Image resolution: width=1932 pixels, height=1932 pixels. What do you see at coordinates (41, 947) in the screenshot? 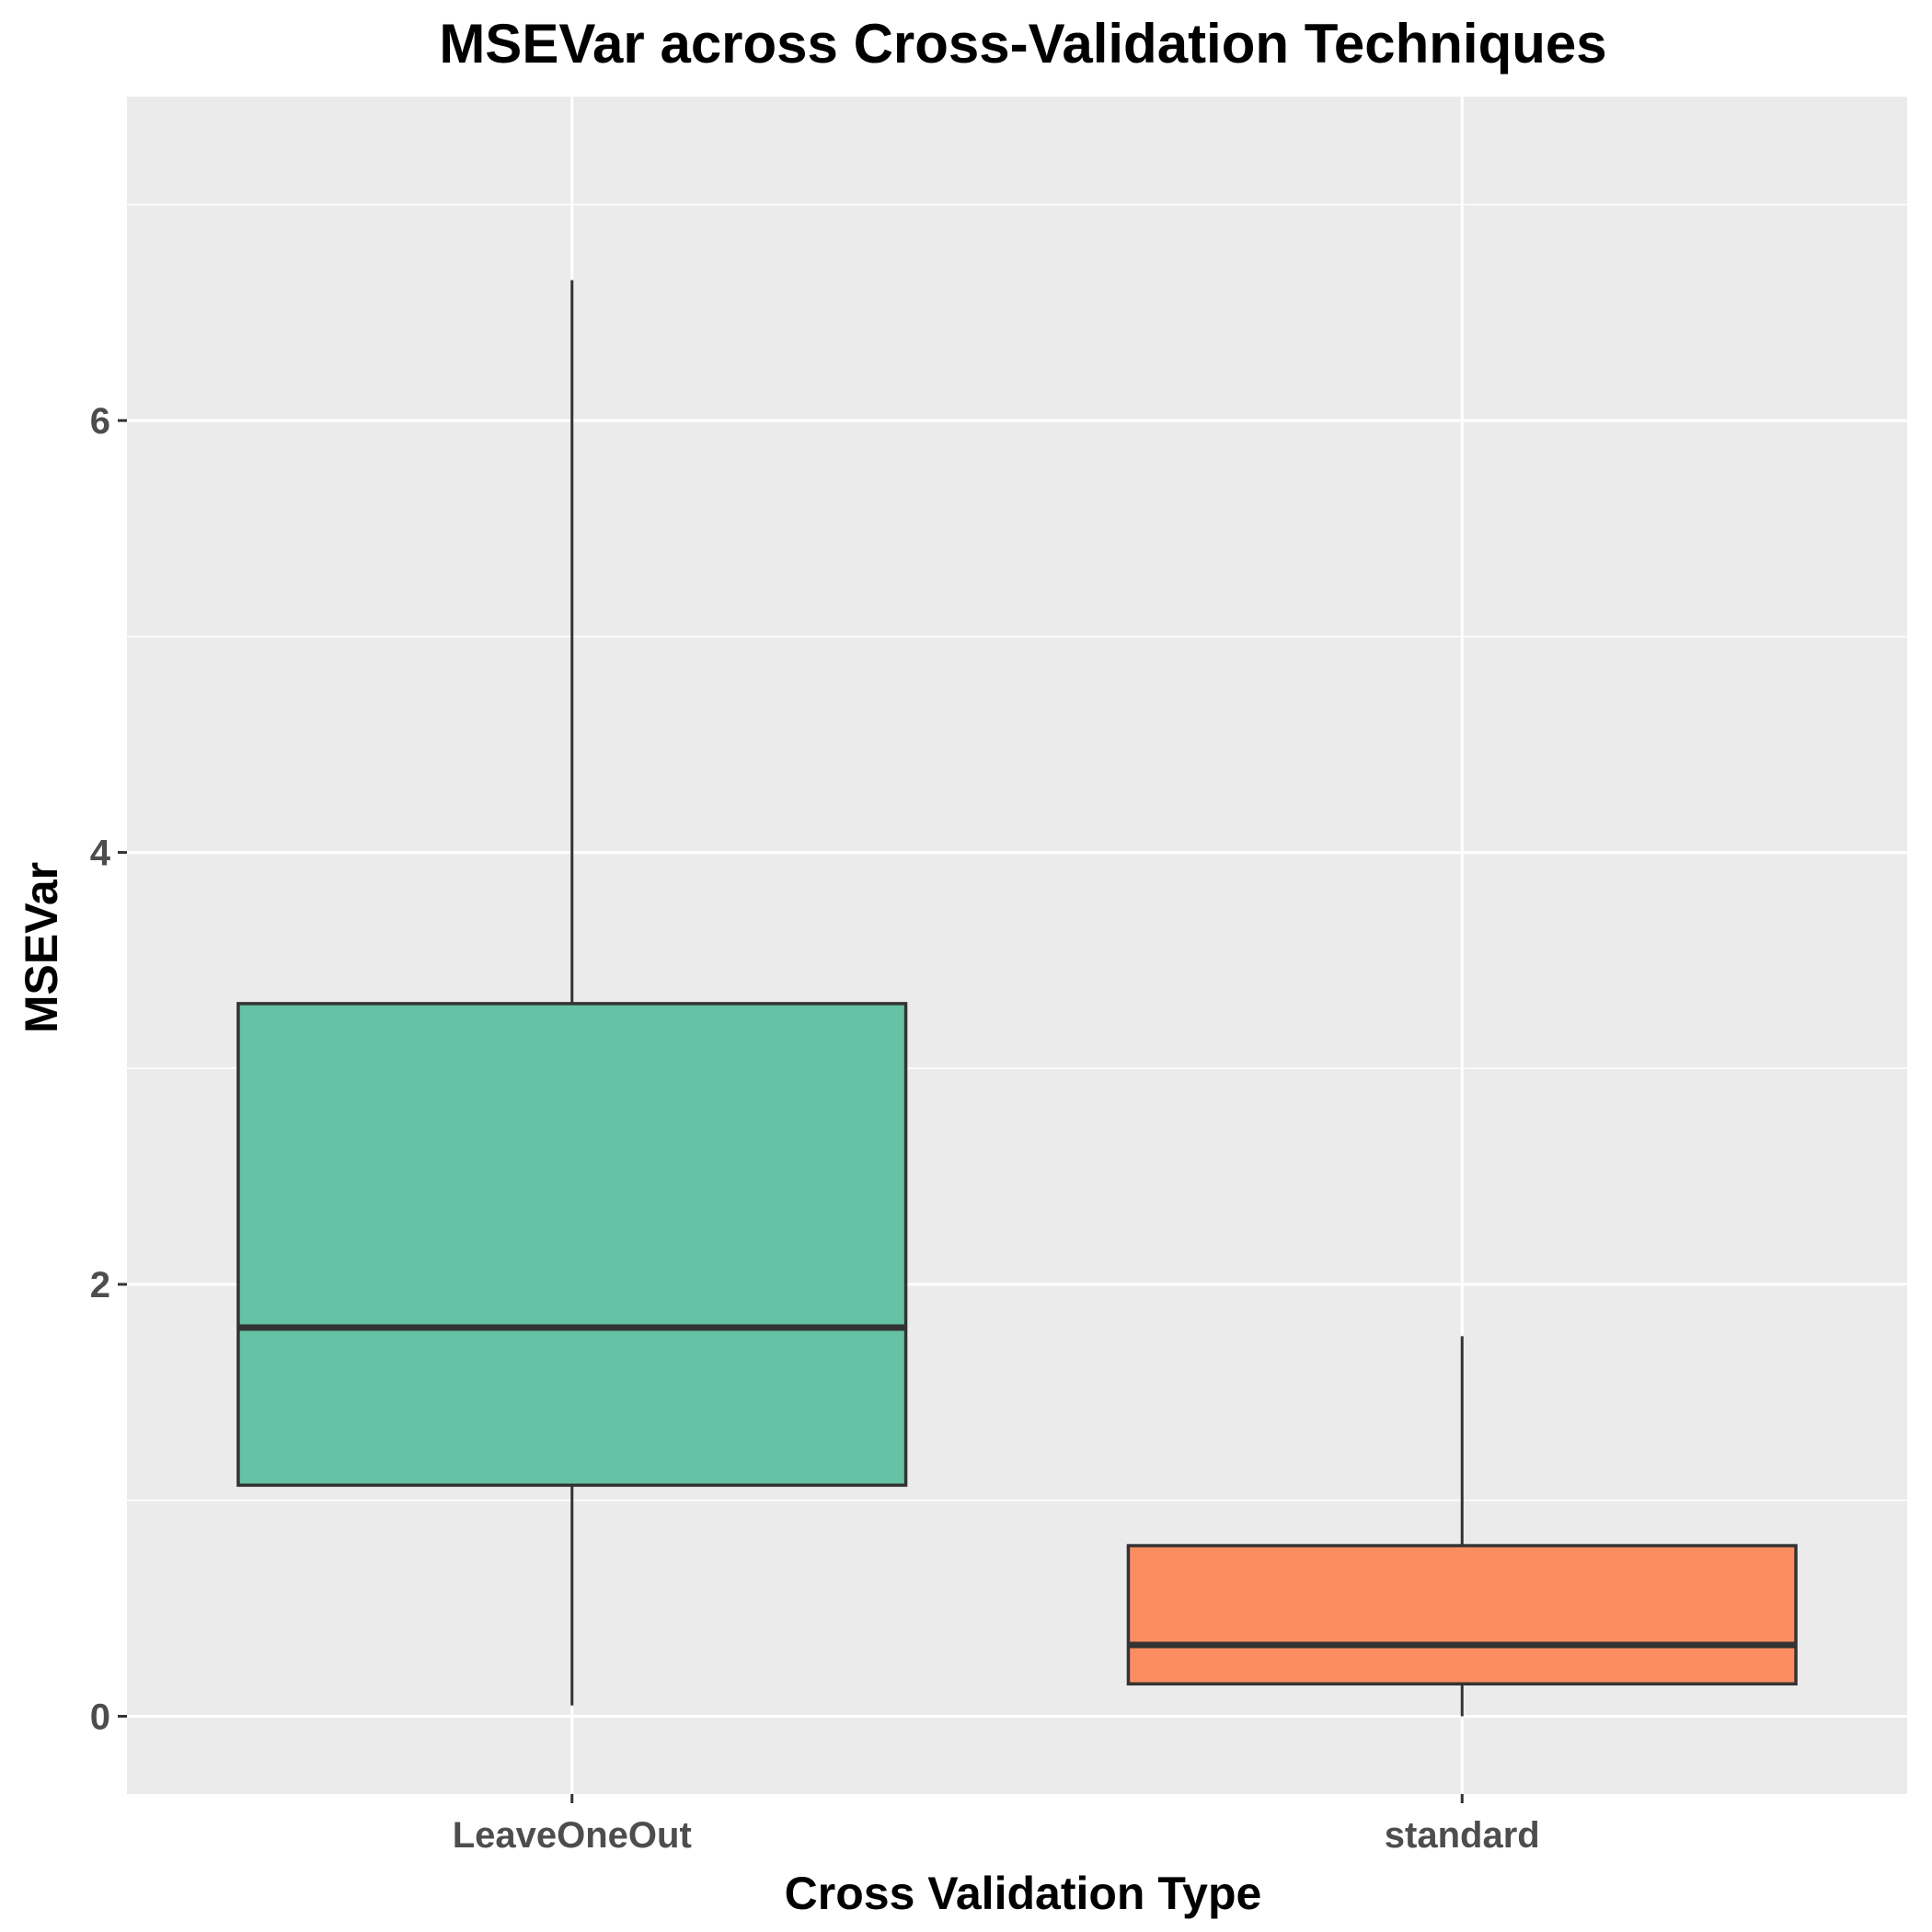
I see `y-axis-title: MSEVar` at bounding box center [41, 947].